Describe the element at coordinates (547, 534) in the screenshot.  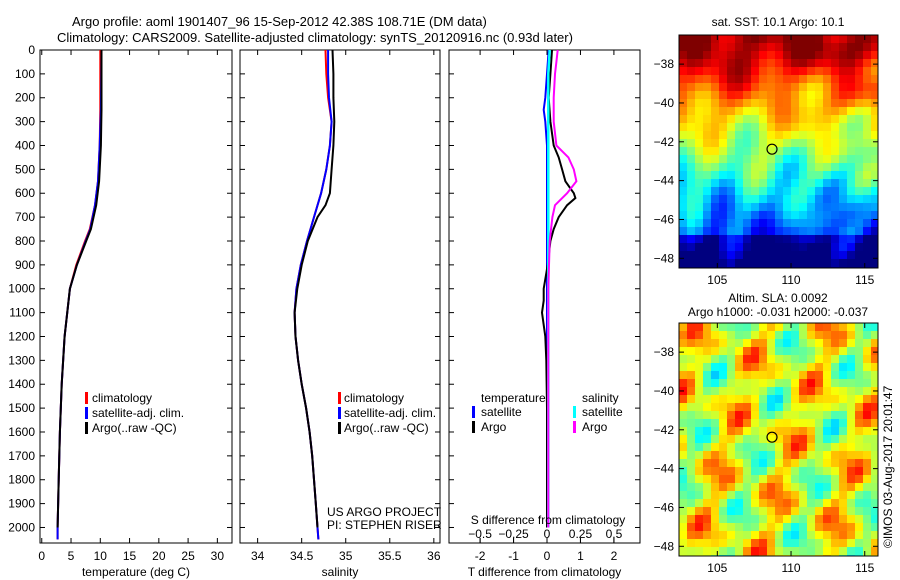
I see `s-tick-label: 0` at that location.